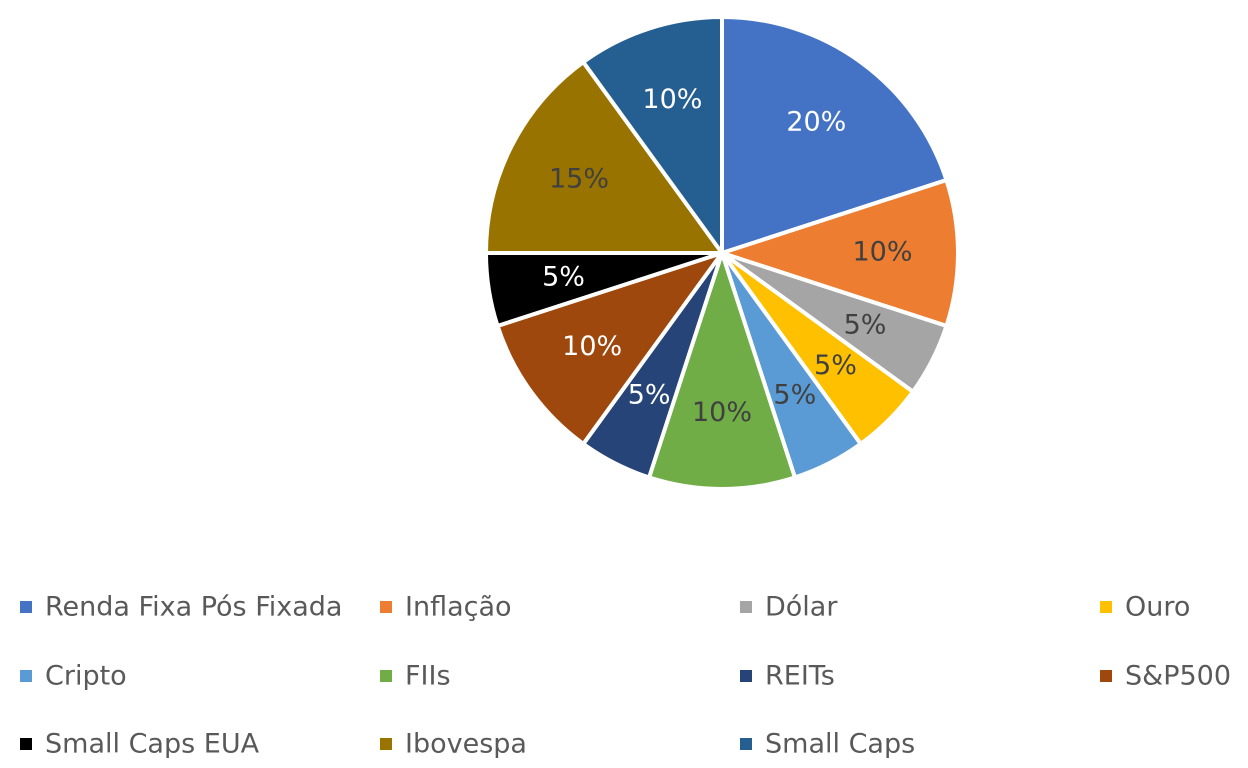 The image size is (1248, 768). Describe the element at coordinates (86, 676) in the screenshot. I see `legend-label: Cripto` at that location.